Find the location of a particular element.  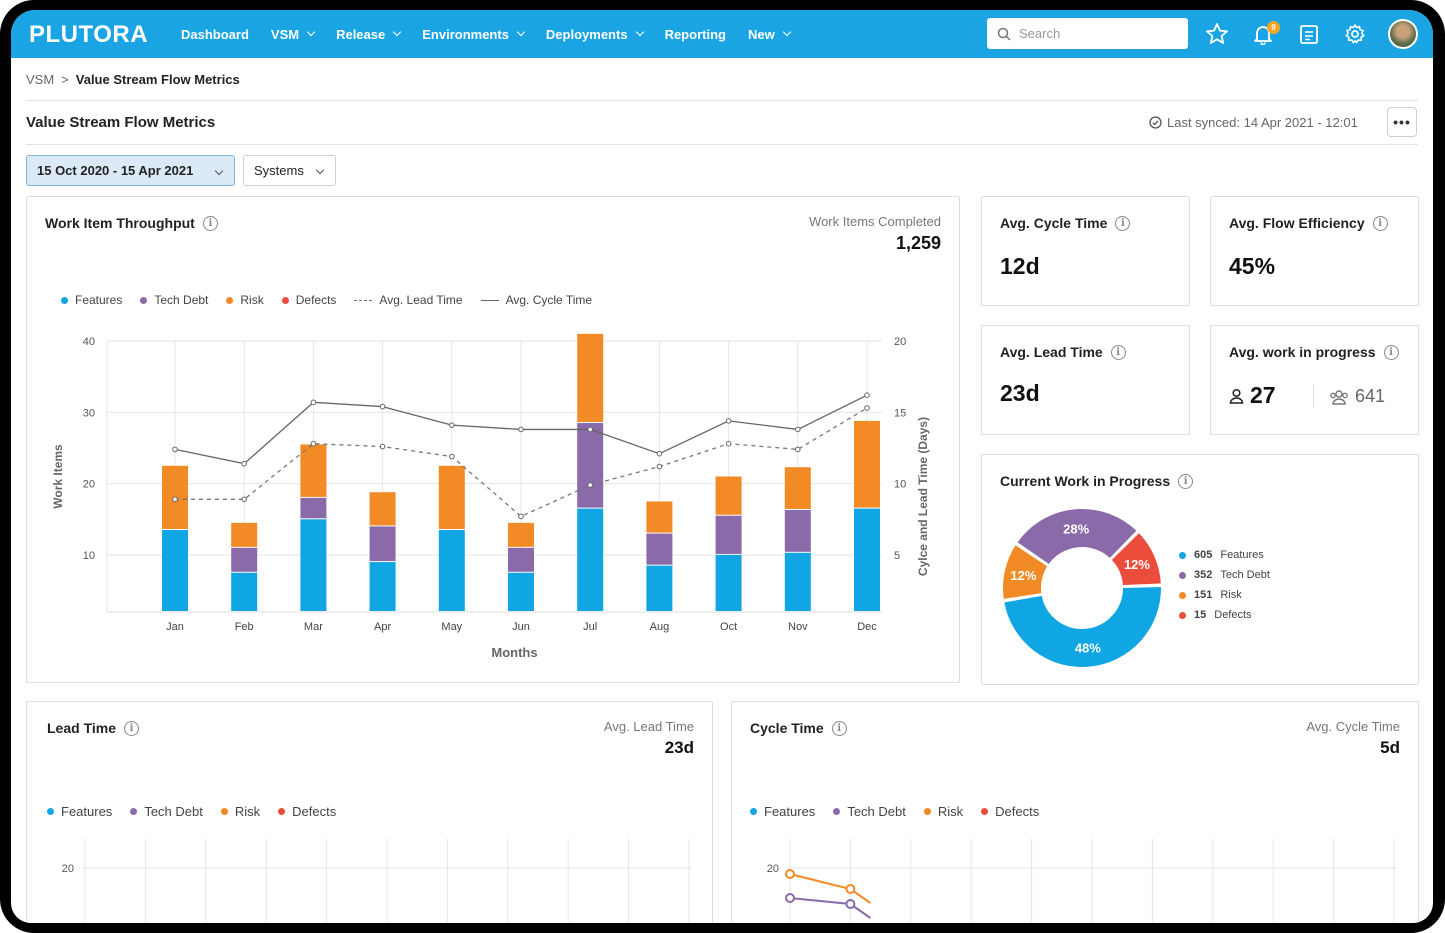

nav-new: New is located at coordinates (769, 34).